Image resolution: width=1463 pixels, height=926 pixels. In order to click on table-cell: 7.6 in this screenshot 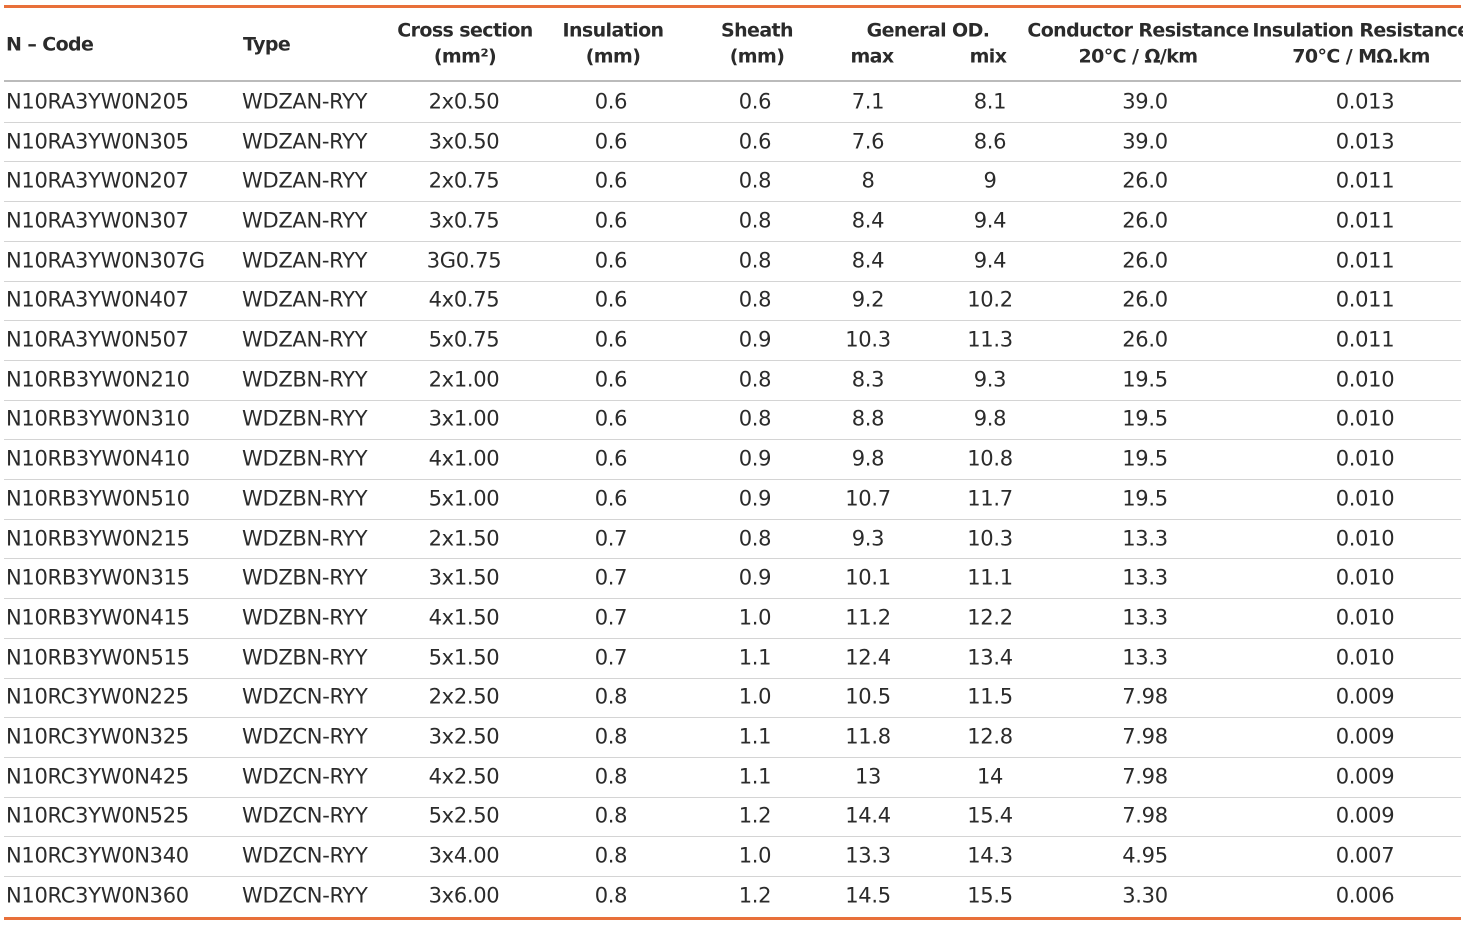, I will do `click(868, 141)`.